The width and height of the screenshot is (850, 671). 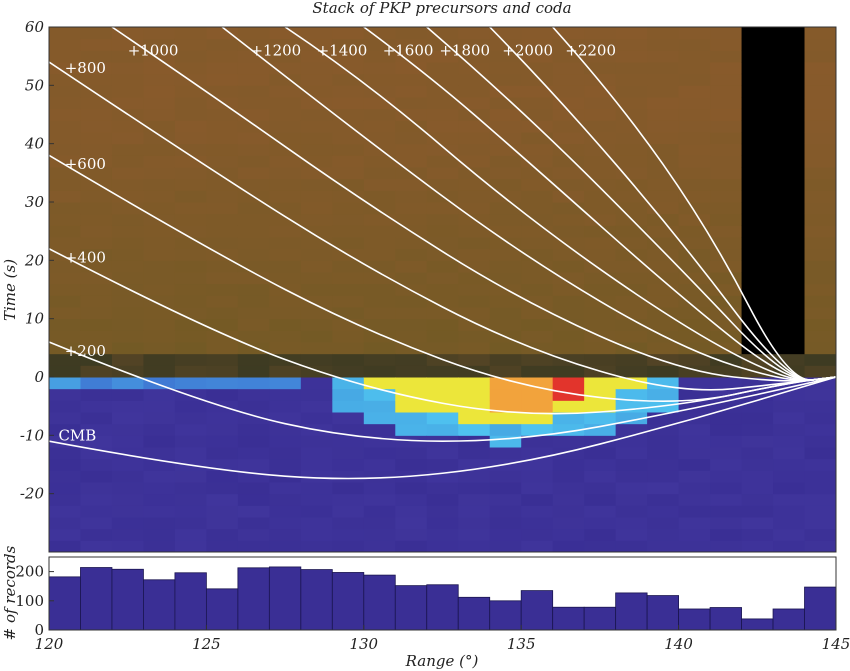 What do you see at coordinates (37, 260) in the screenshot?
I see `heatmap-y-axis: 60 50 40 30 20 10 0 -10 -20` at bounding box center [37, 260].